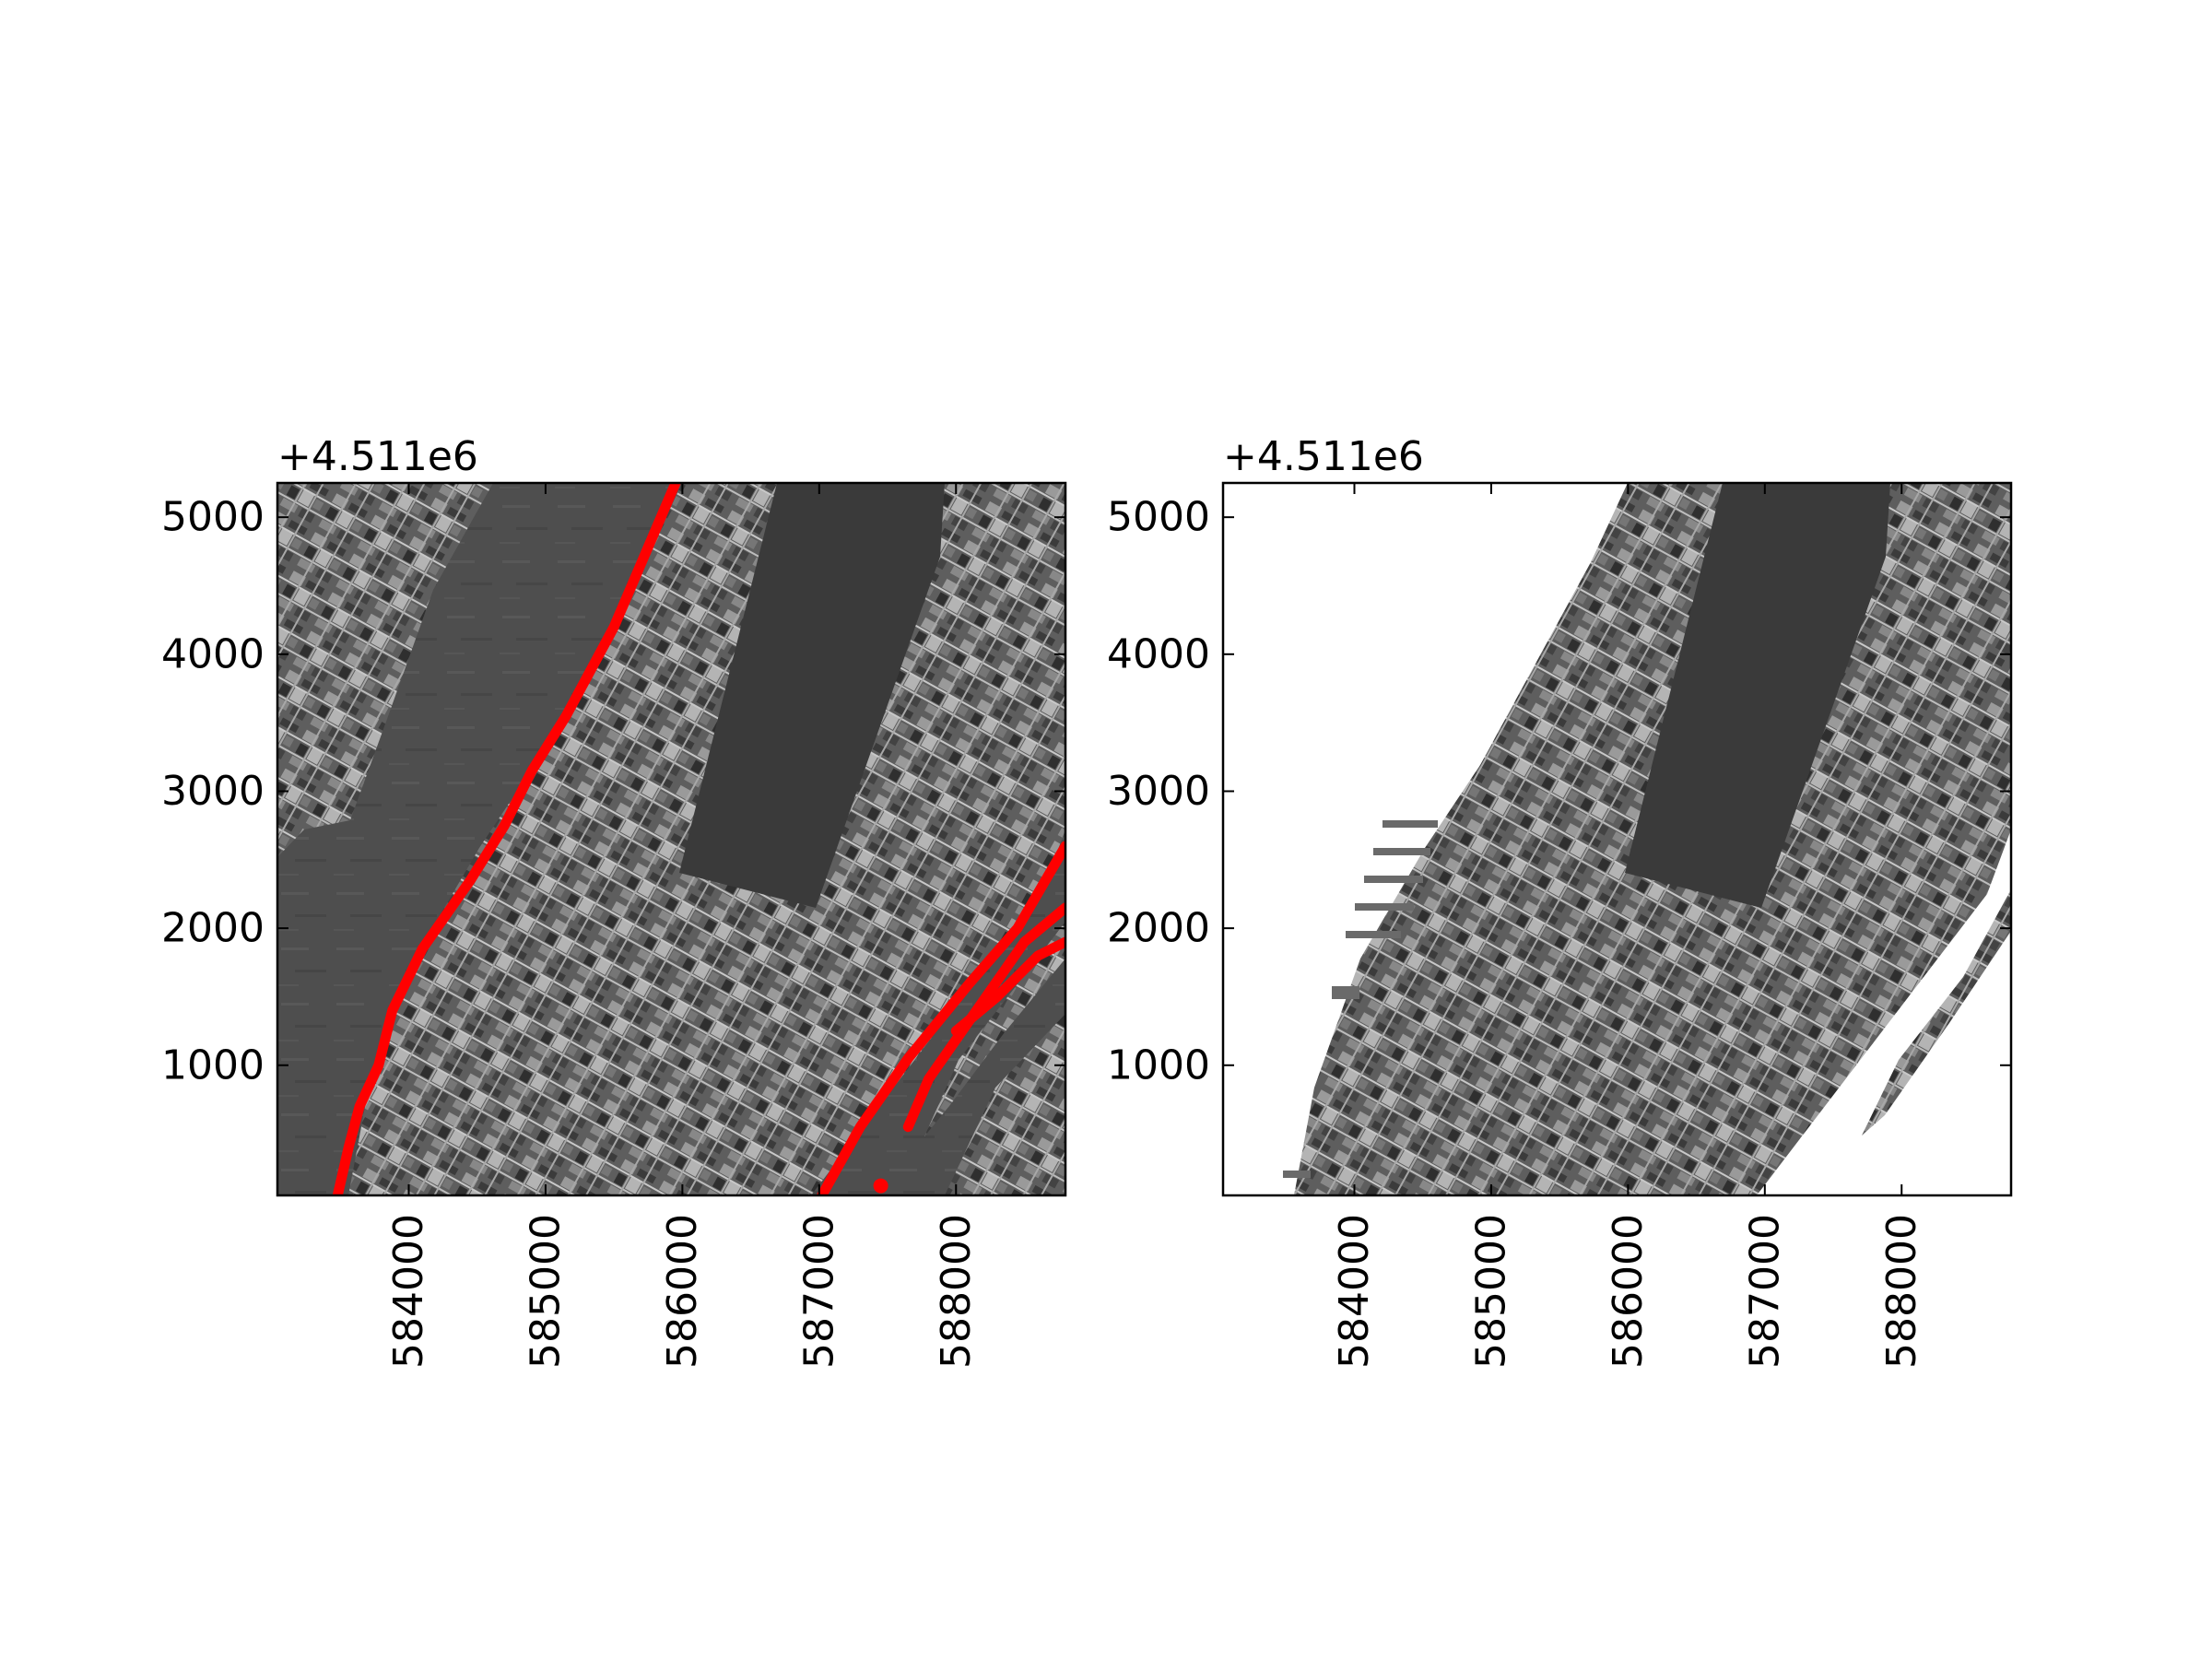 The image size is (2212, 1659). I want to click on left-x-tick-label: 587000, so click(818, 1291).